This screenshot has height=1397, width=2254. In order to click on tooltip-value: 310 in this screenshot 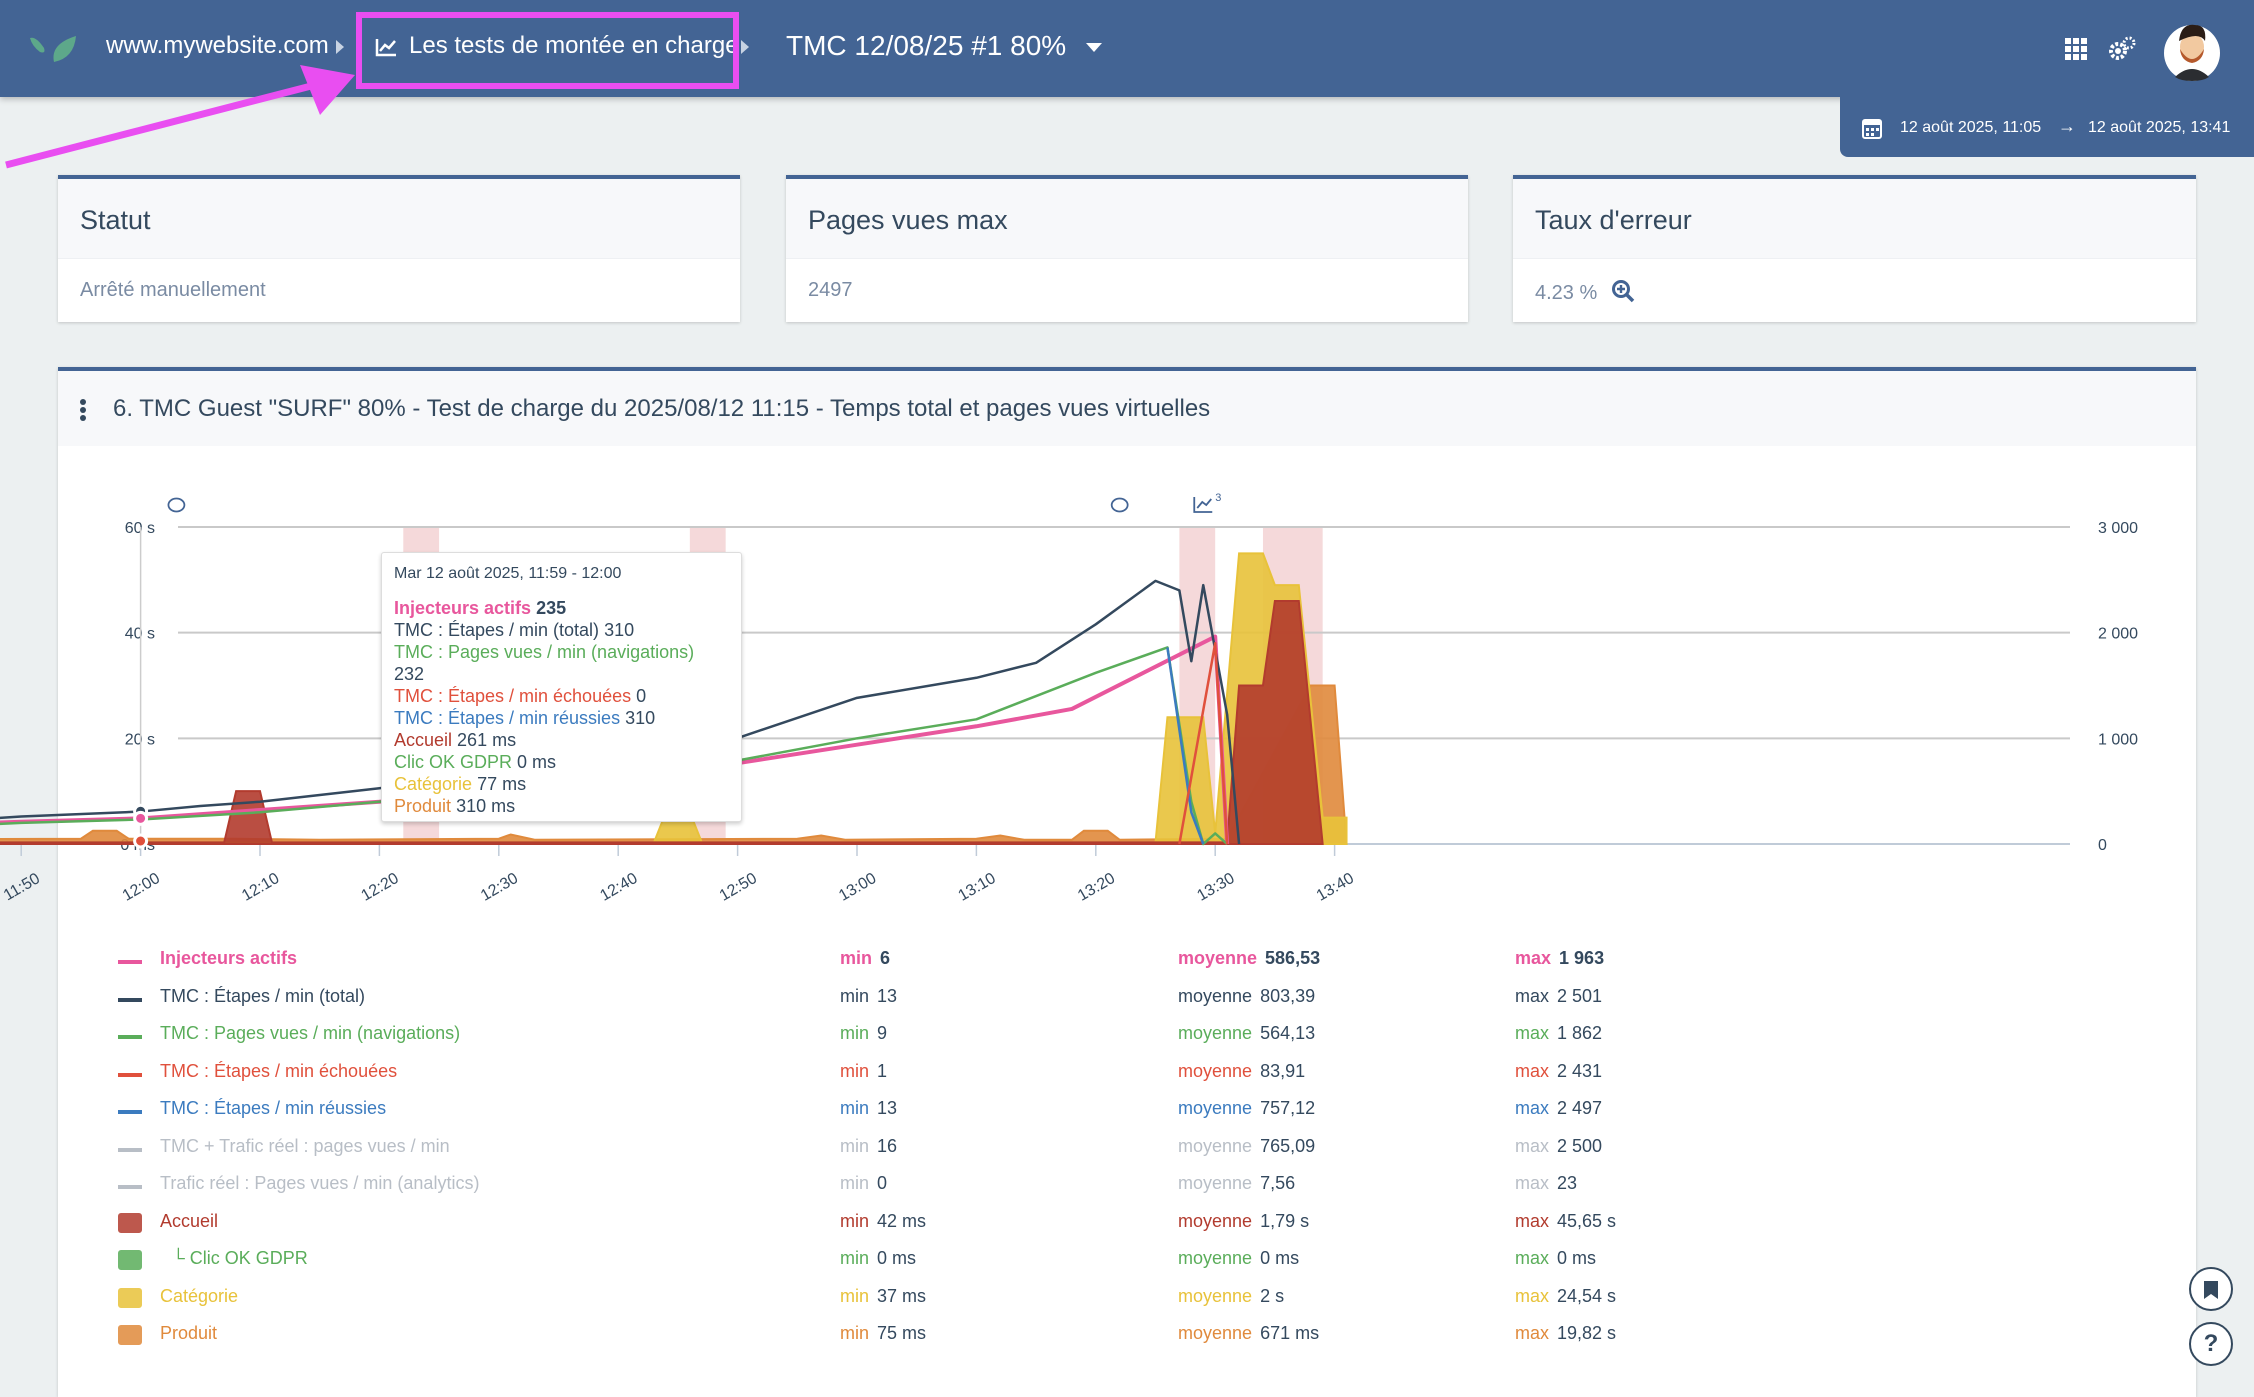, I will do `click(619, 630)`.